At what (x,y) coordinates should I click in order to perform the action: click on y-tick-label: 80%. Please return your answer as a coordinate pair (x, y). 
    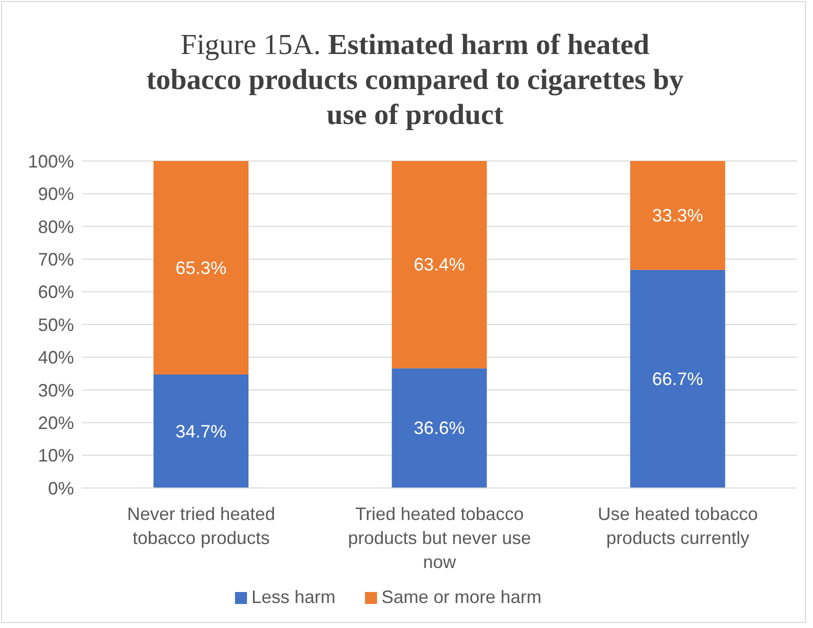
    Looking at the image, I should click on (56, 226).